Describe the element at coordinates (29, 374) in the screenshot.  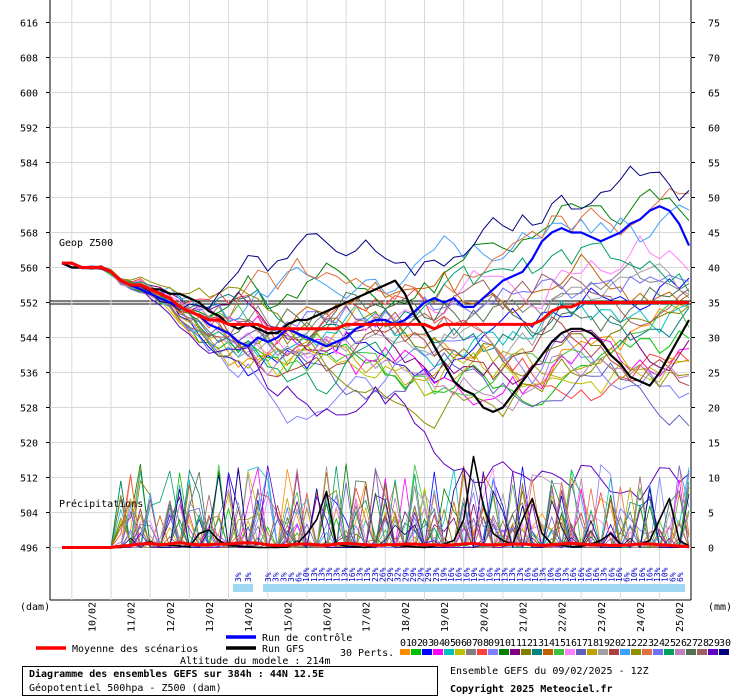
I see `left-tick-label: 536` at that location.